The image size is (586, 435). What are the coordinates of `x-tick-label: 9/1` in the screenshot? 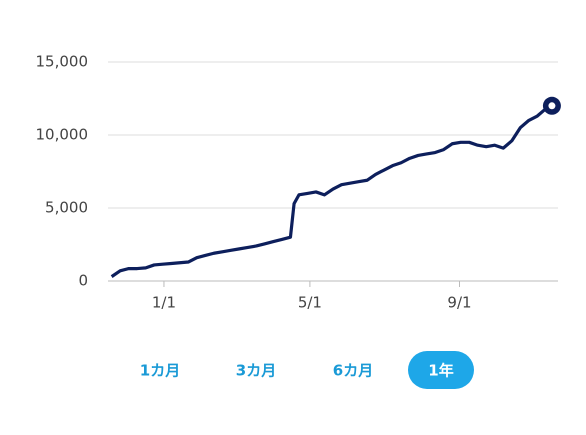 It's located at (459, 303).